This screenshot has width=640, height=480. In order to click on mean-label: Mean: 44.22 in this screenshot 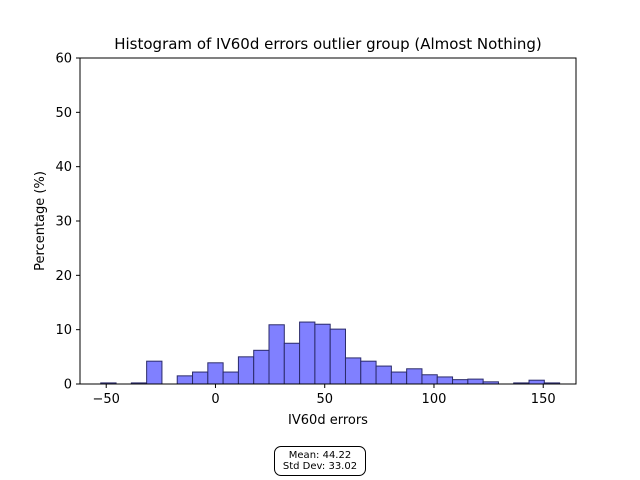, I will do `click(320, 455)`.